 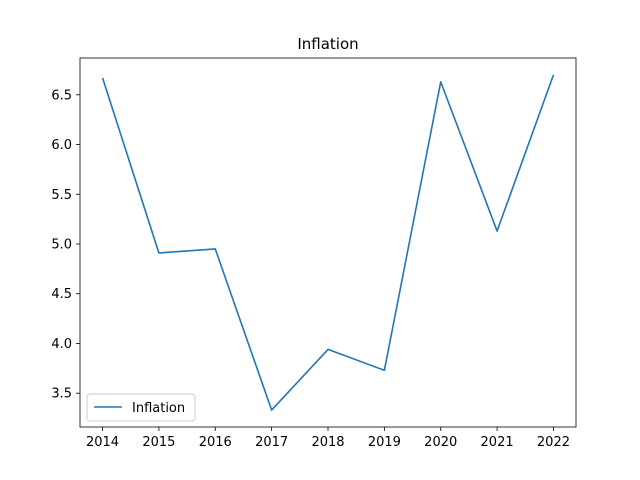 What do you see at coordinates (102, 442) in the screenshot?
I see `x-tick-label: 2014` at bounding box center [102, 442].